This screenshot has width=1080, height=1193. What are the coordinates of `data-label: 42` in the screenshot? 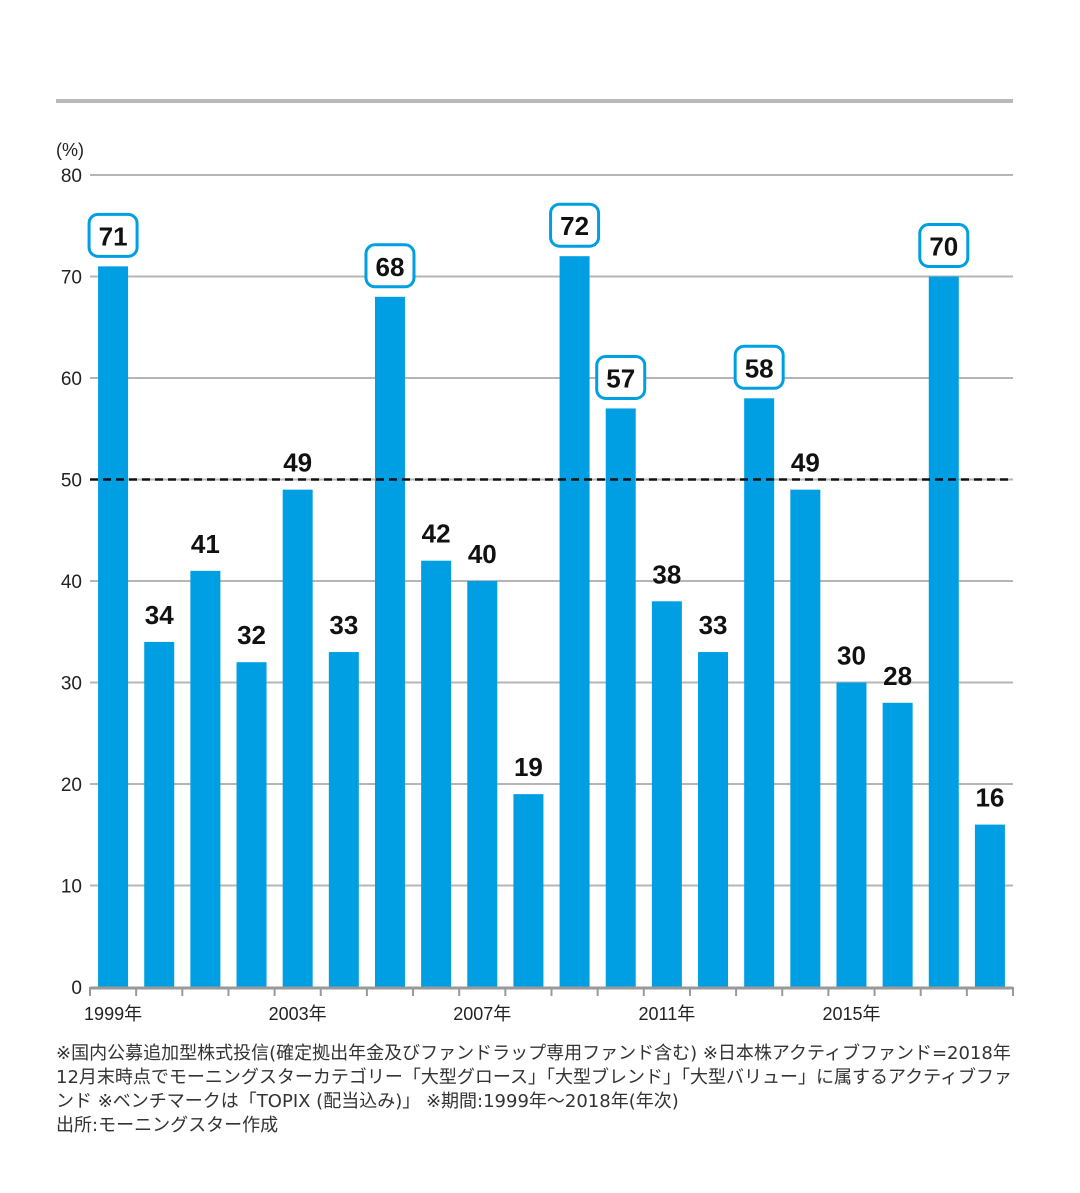 It's located at (436, 534).